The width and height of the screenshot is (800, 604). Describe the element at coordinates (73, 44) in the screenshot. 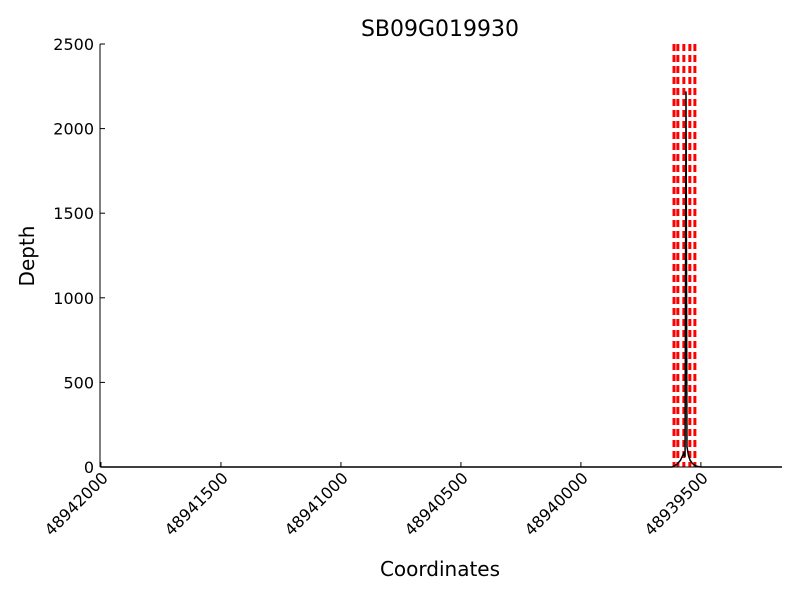

I see `y-tick-label: 2500` at that location.